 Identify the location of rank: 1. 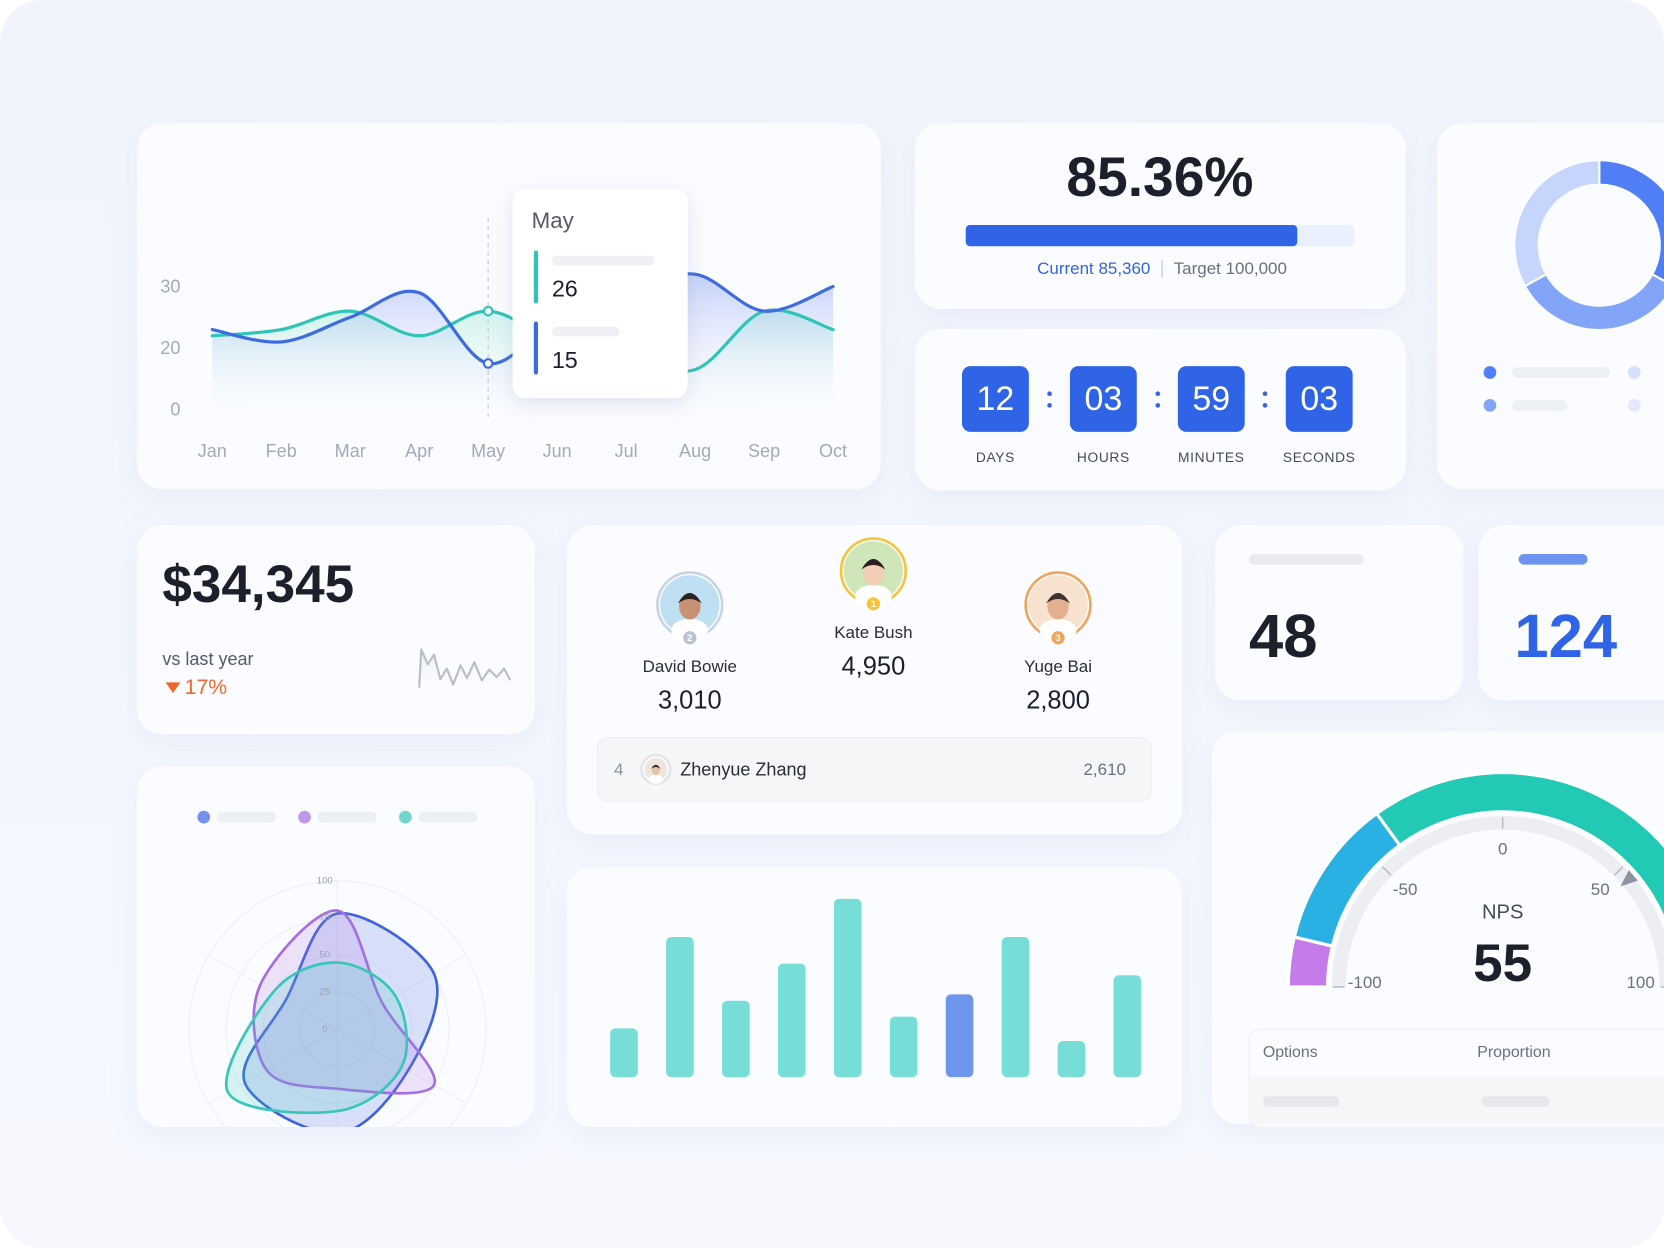
(874, 604).